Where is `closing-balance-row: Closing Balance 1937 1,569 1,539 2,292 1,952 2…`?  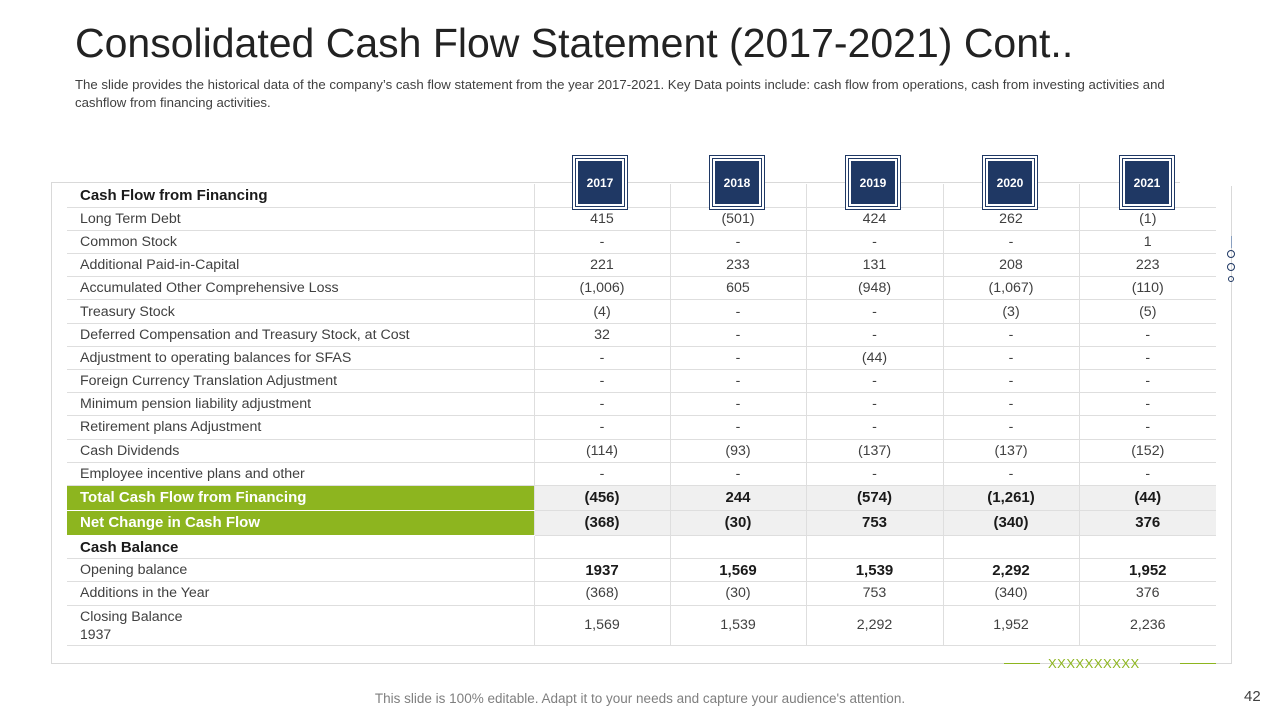 closing-balance-row: Closing Balance 1937 1,569 1,539 2,292 1,952 2… is located at coordinates (641, 625).